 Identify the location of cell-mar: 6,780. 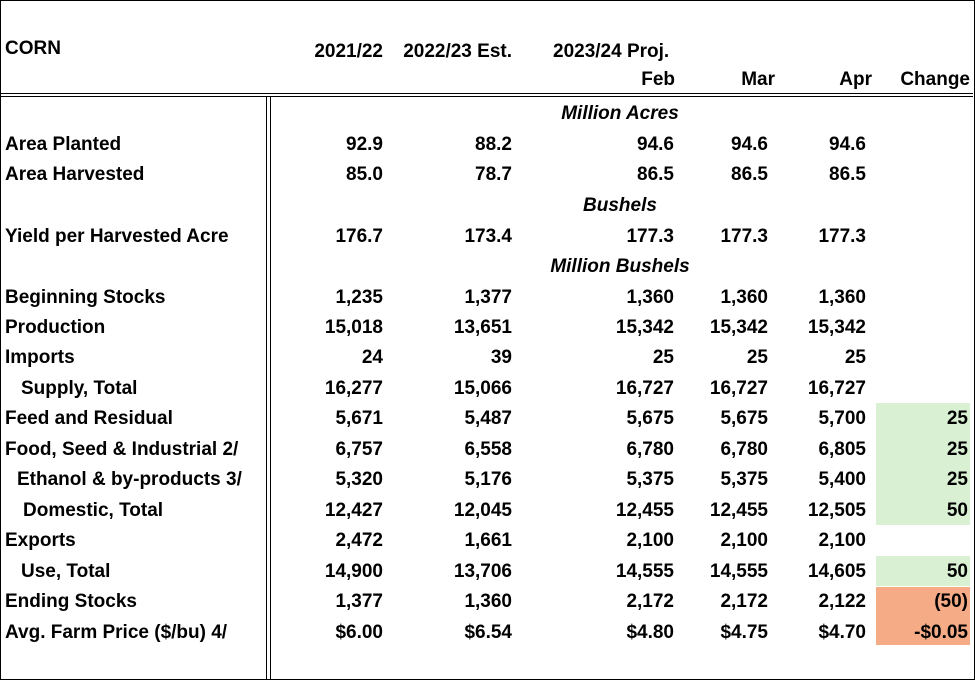
(744, 449).